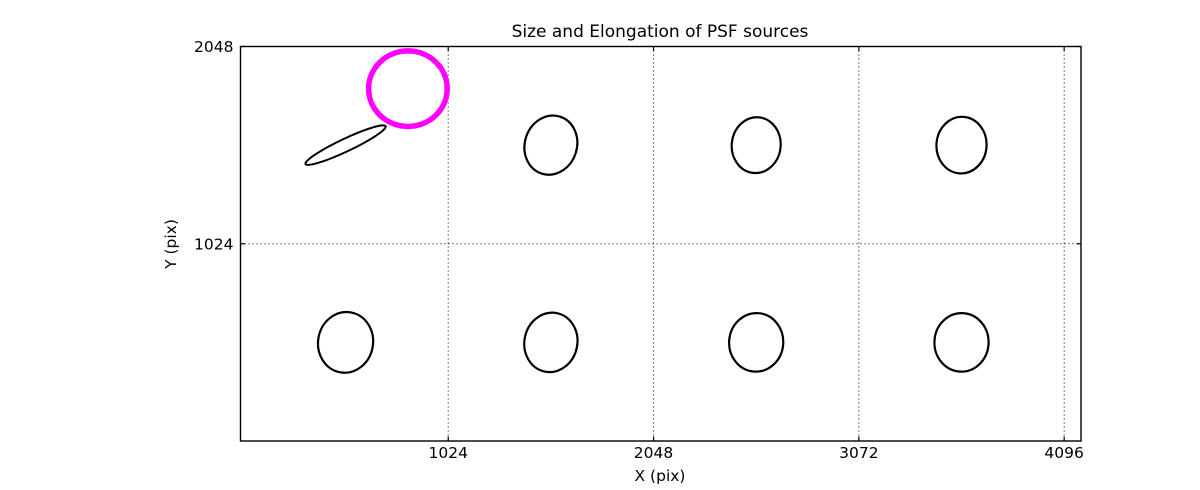 This screenshot has width=1200, height=490. What do you see at coordinates (660, 32) in the screenshot?
I see `chart-title: Size and Elongation of PSF sources` at bounding box center [660, 32].